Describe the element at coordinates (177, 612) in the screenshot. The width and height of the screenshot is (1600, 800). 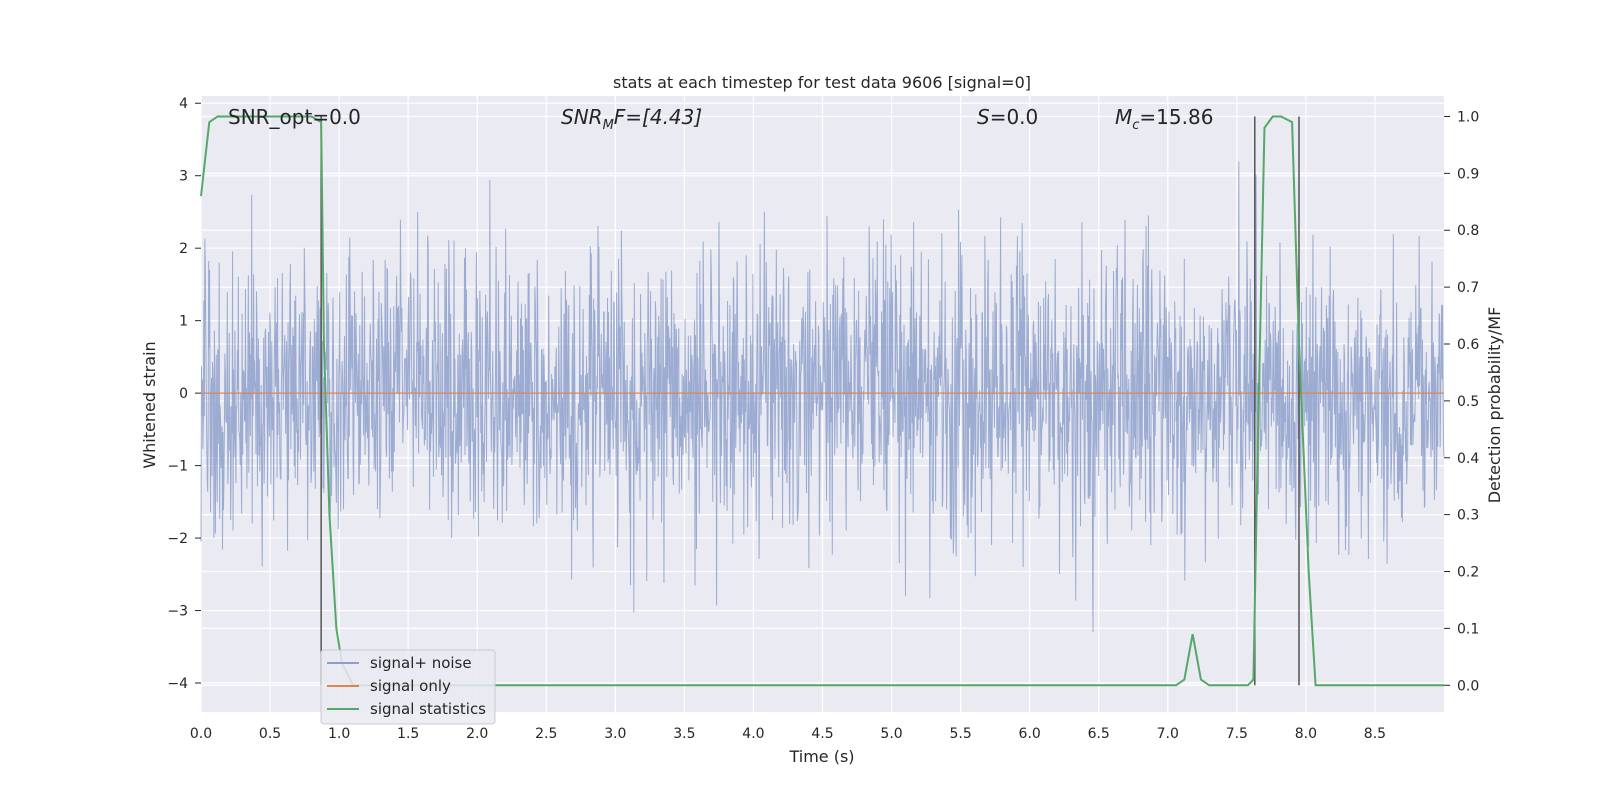
I see `y-tick-label: −3` at that location.